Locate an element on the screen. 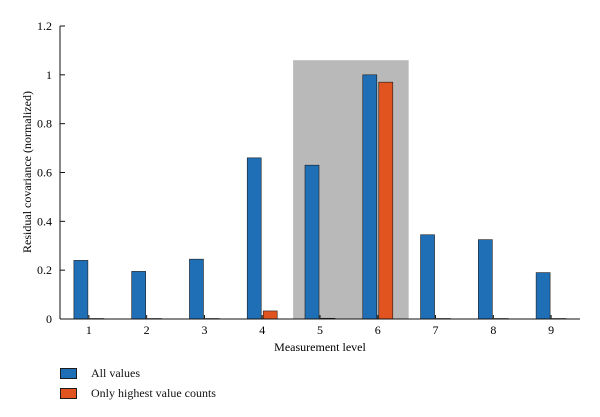  y-tick-label: 0 is located at coordinates (49, 319).